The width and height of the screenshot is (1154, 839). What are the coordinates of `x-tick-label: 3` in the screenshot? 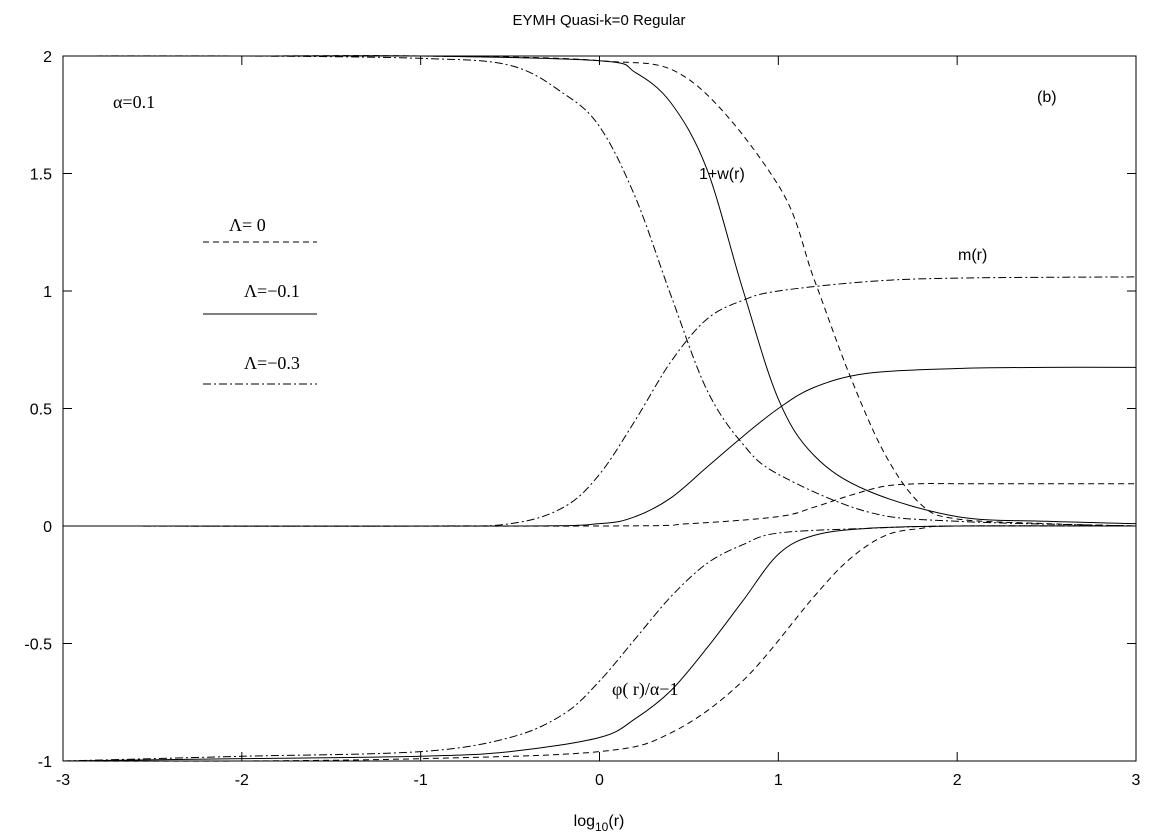 It's located at (1136, 780).